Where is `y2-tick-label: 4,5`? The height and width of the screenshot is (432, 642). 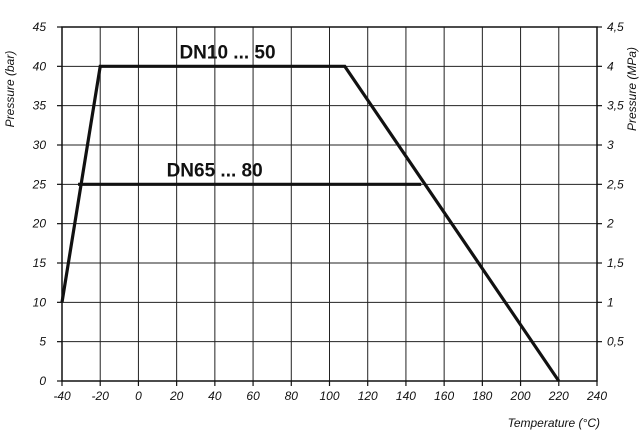 y2-tick-label: 4,5 is located at coordinates (615, 27).